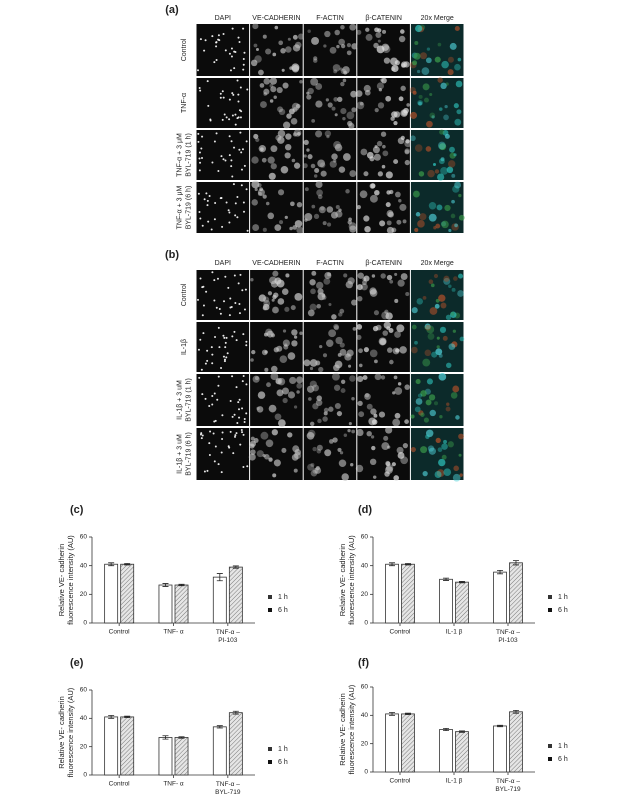 The image size is (627, 811). What do you see at coordinates (111, 717) in the screenshot?
I see `error-bar` at bounding box center [111, 717].